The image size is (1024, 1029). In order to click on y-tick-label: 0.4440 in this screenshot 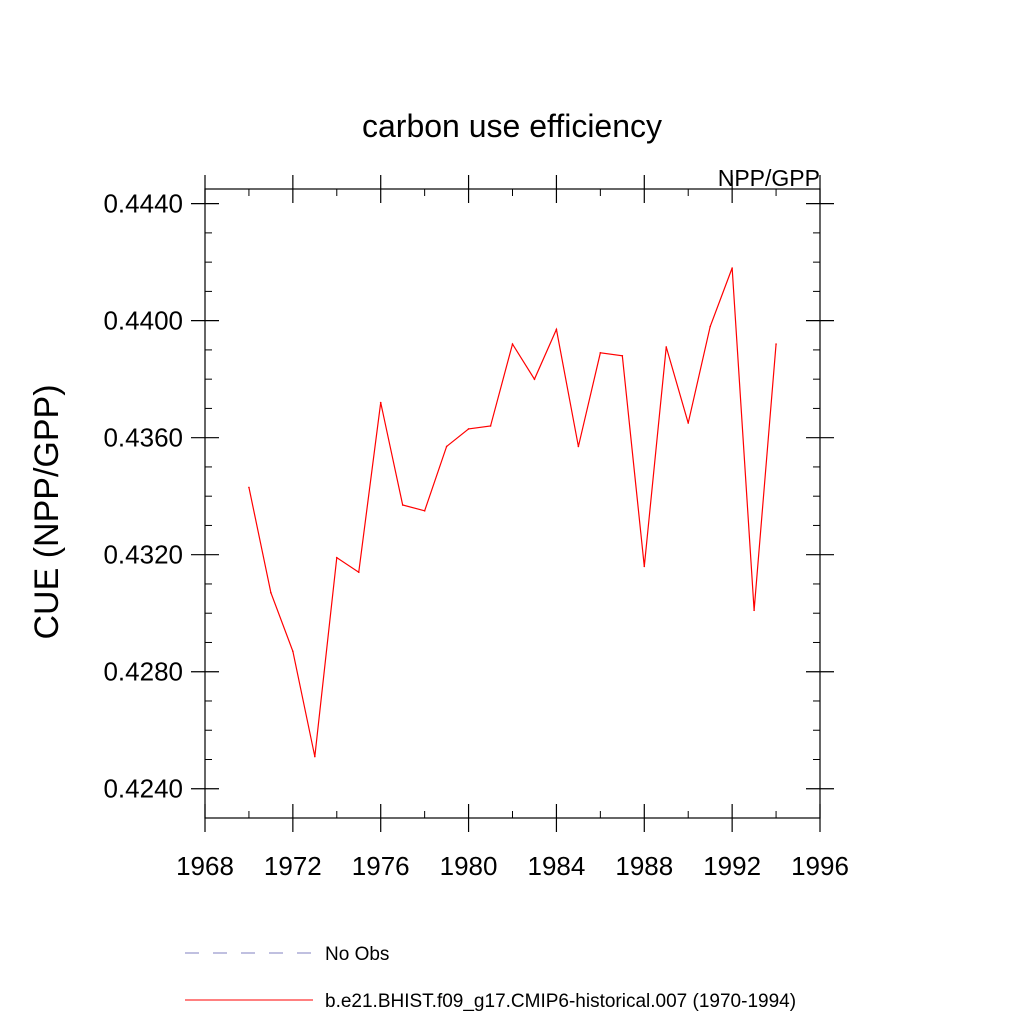, I will do `click(143, 204)`.